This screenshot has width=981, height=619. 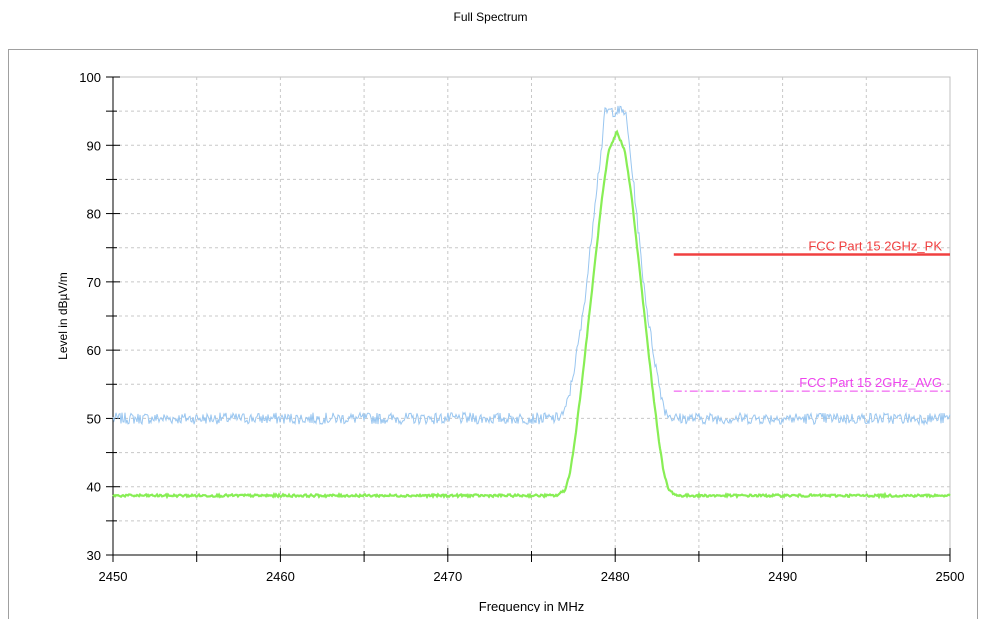 I want to click on y-tick-label: 70, so click(x=94, y=282).